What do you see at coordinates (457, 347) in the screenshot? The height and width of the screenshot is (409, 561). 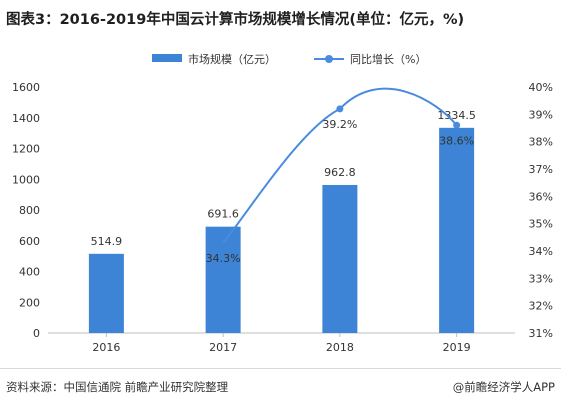 I see `x-tick-label: 2019` at bounding box center [457, 347].